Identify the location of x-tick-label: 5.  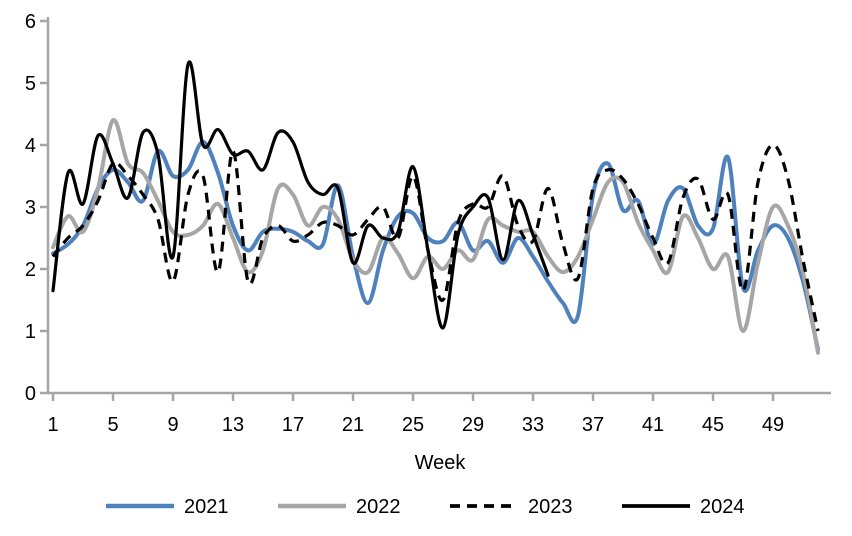
(112, 425).